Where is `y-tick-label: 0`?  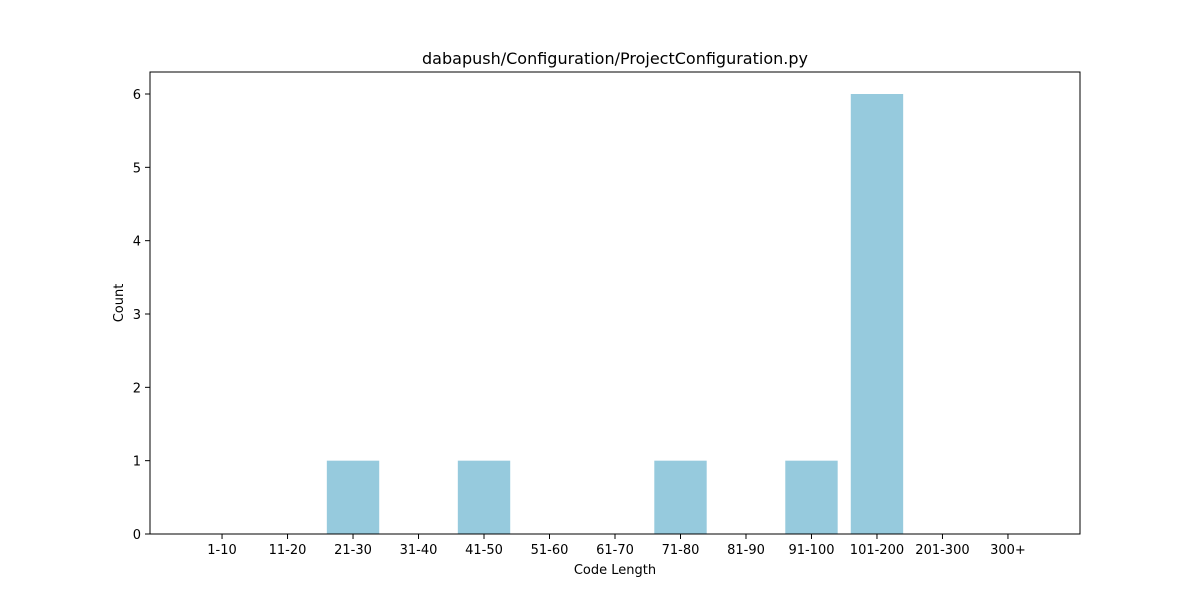
y-tick-label: 0 is located at coordinates (137, 535).